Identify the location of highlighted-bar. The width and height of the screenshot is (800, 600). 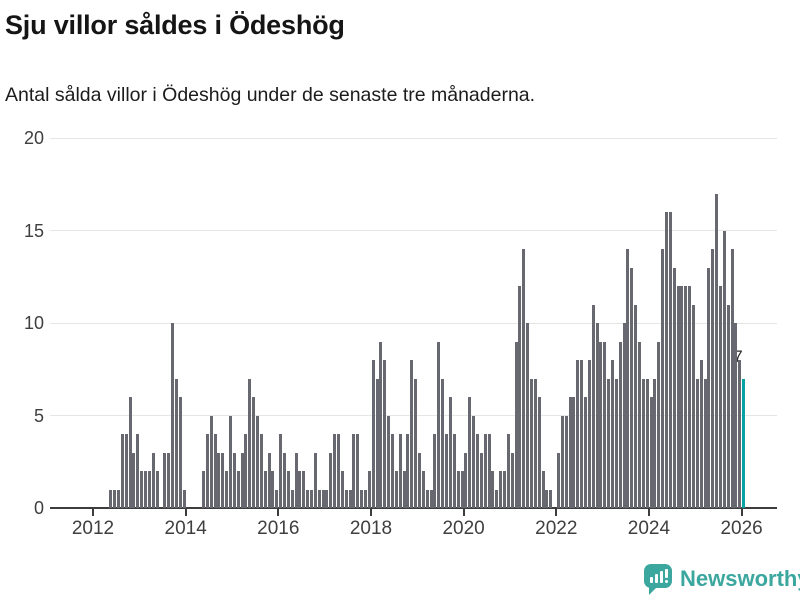
(744, 443).